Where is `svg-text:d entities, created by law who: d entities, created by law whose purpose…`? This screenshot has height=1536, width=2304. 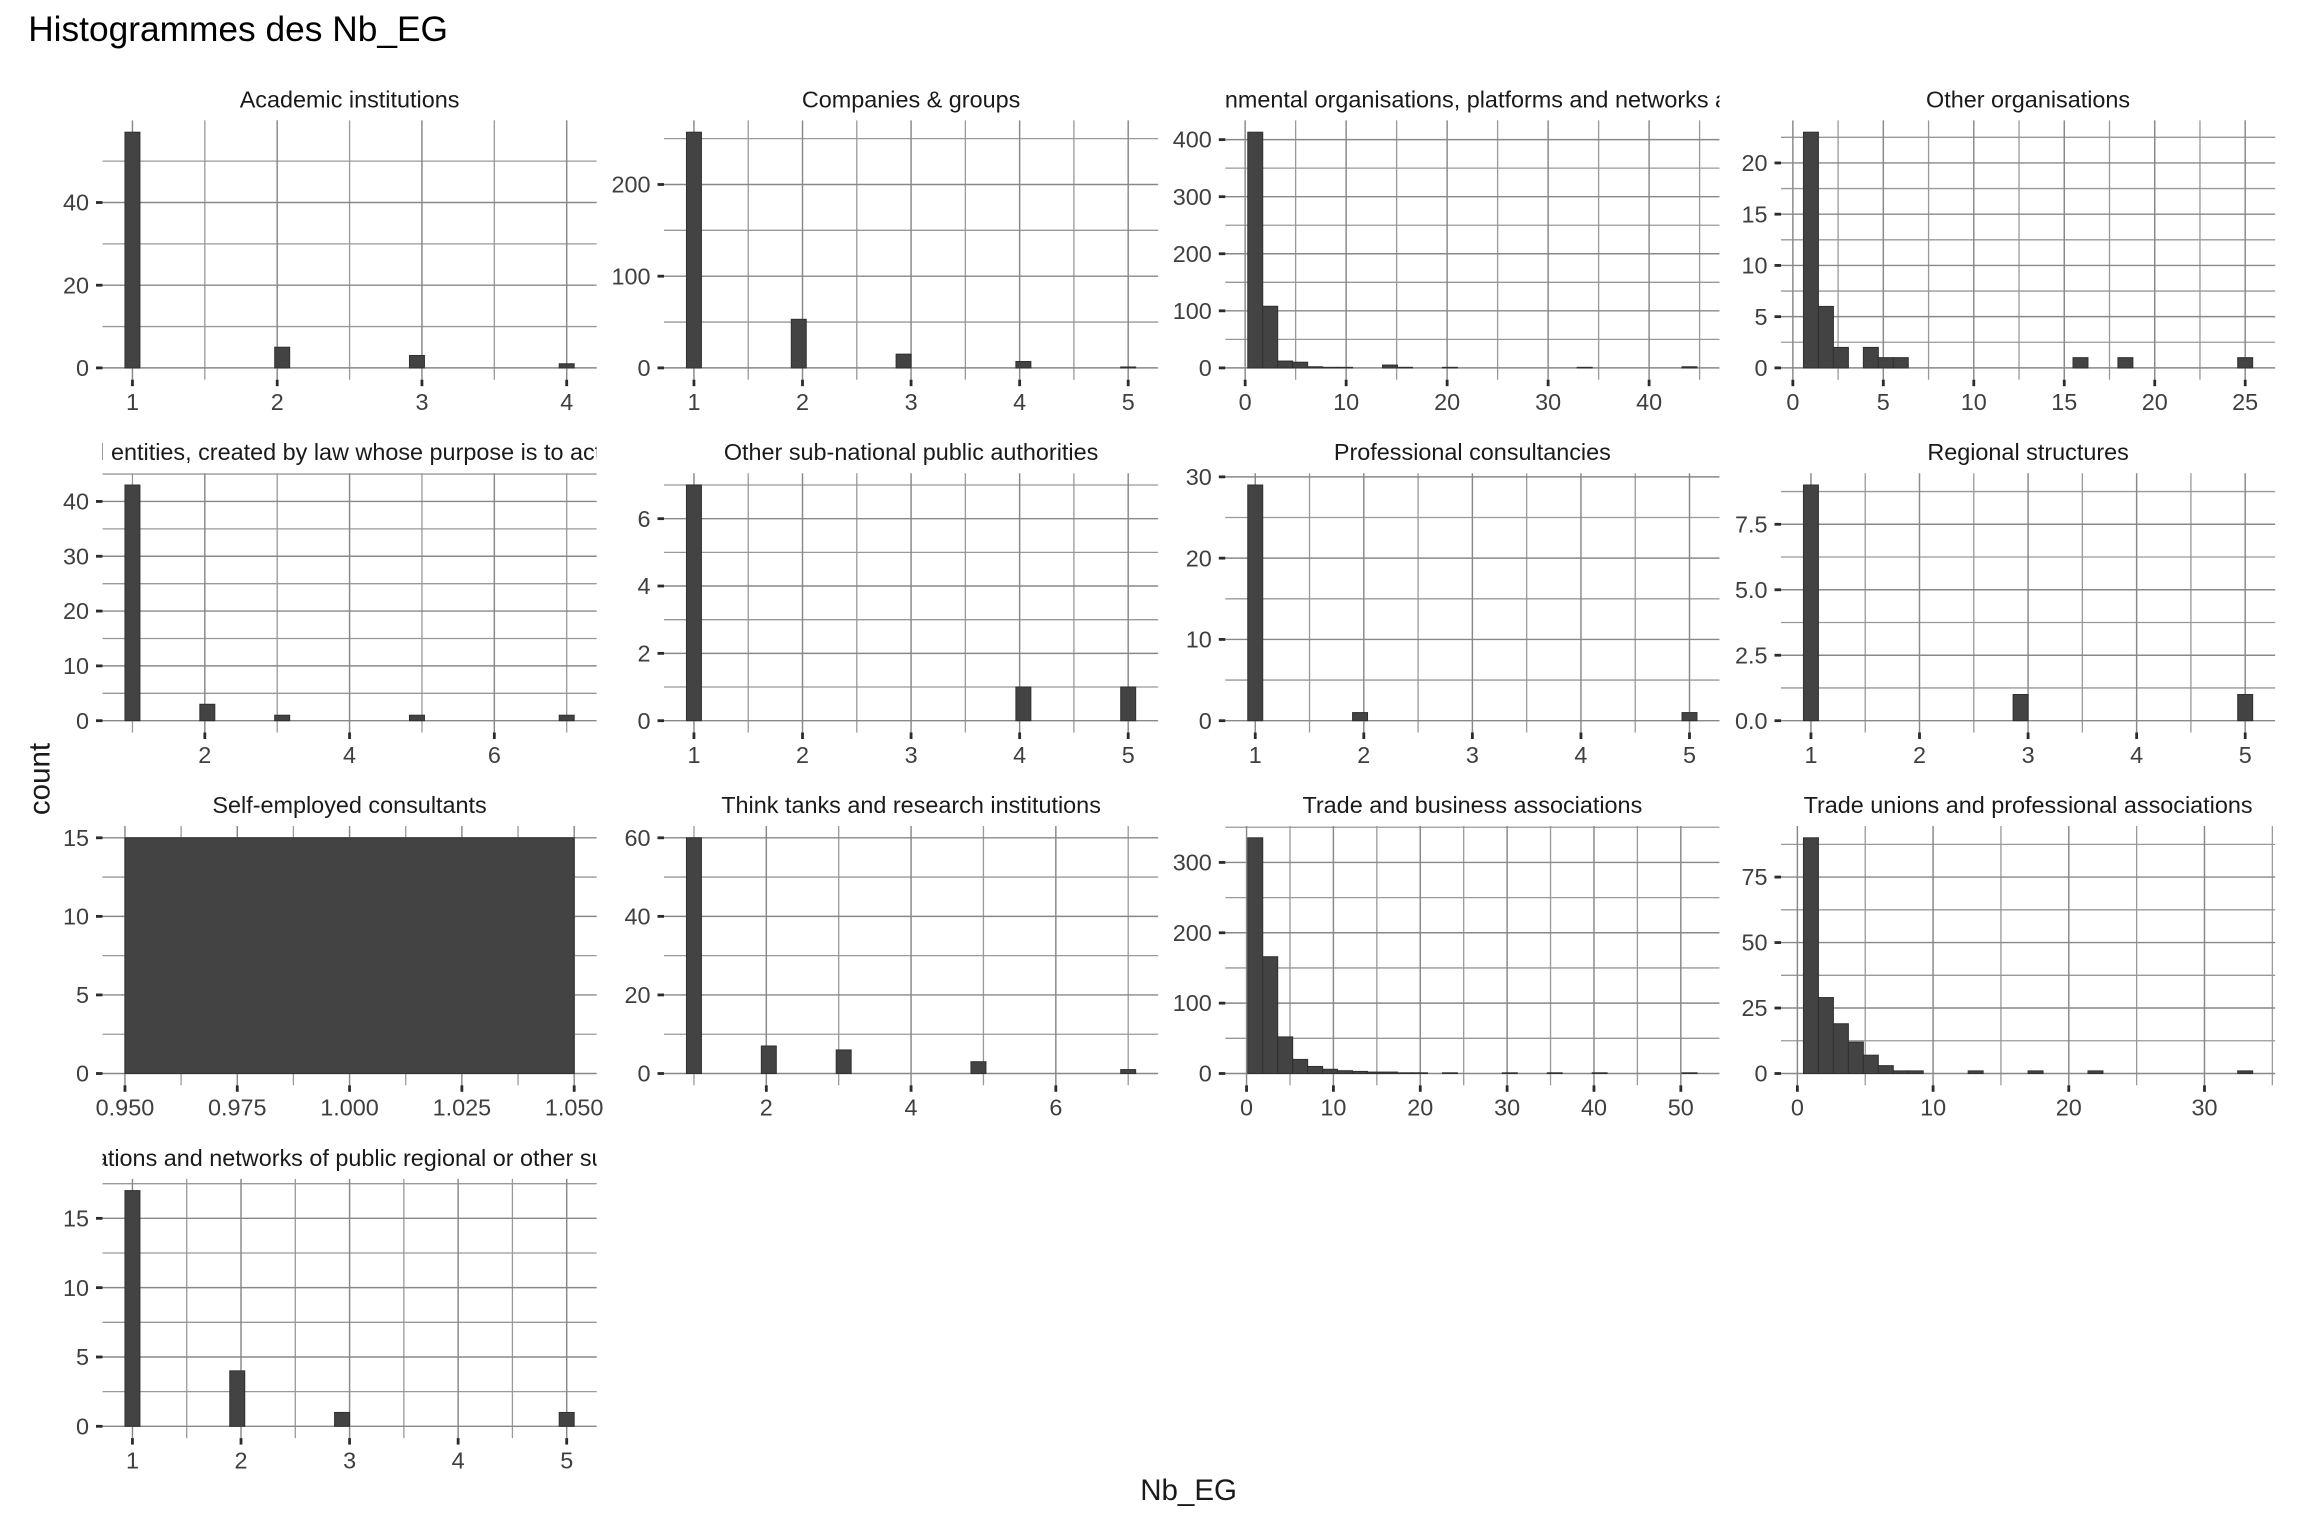
svg-text:d entities, created by law who: d entities, created by law whose purpose… is located at coordinates (378, 452).